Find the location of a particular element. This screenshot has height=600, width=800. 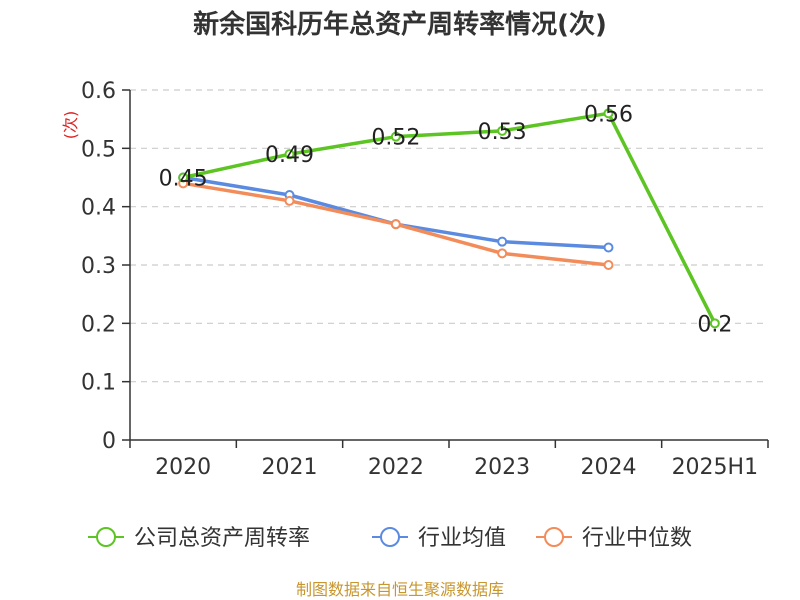

x-tick-label: 2025H1 is located at coordinates (715, 467).